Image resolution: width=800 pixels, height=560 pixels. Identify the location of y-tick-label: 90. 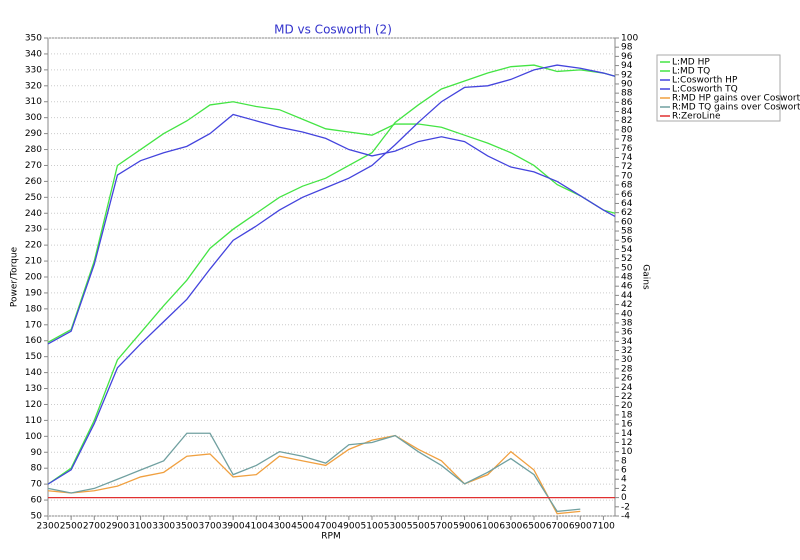
(37, 453).